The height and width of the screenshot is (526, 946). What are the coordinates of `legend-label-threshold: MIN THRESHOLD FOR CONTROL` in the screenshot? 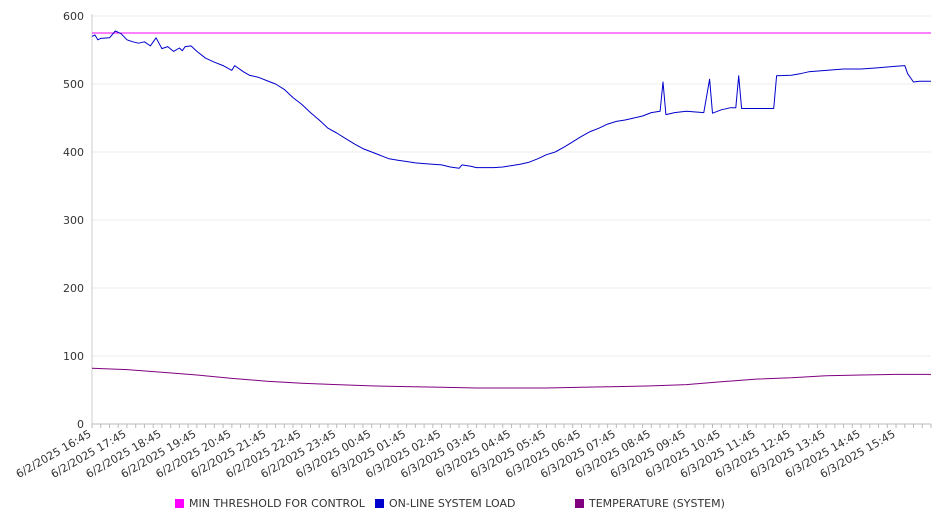 It's located at (277, 503).